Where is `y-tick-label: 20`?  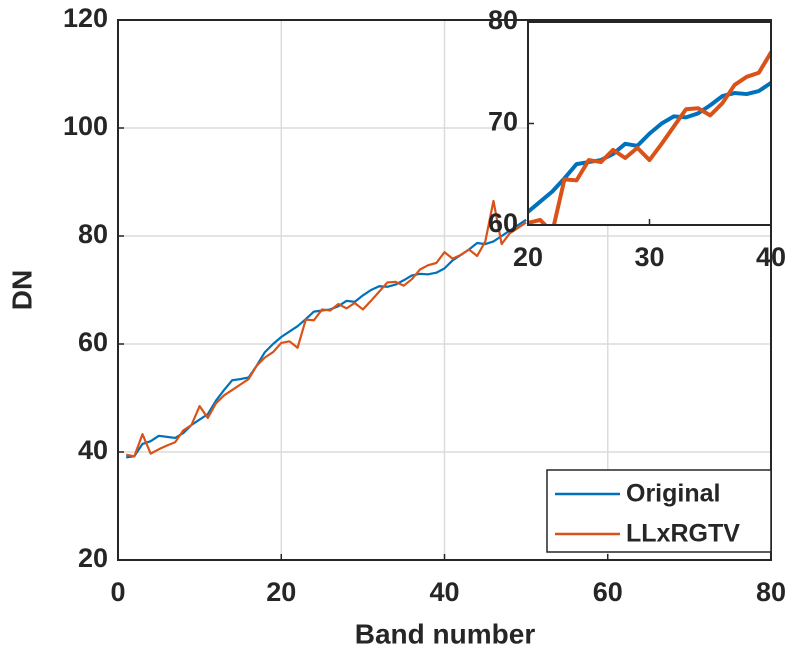 y-tick-label: 20 is located at coordinates (93, 558).